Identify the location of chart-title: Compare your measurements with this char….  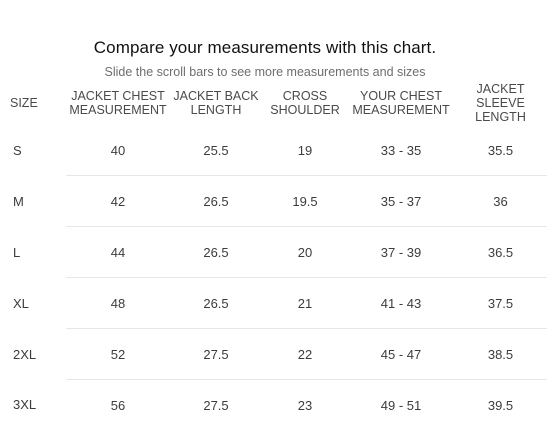
(265, 47).